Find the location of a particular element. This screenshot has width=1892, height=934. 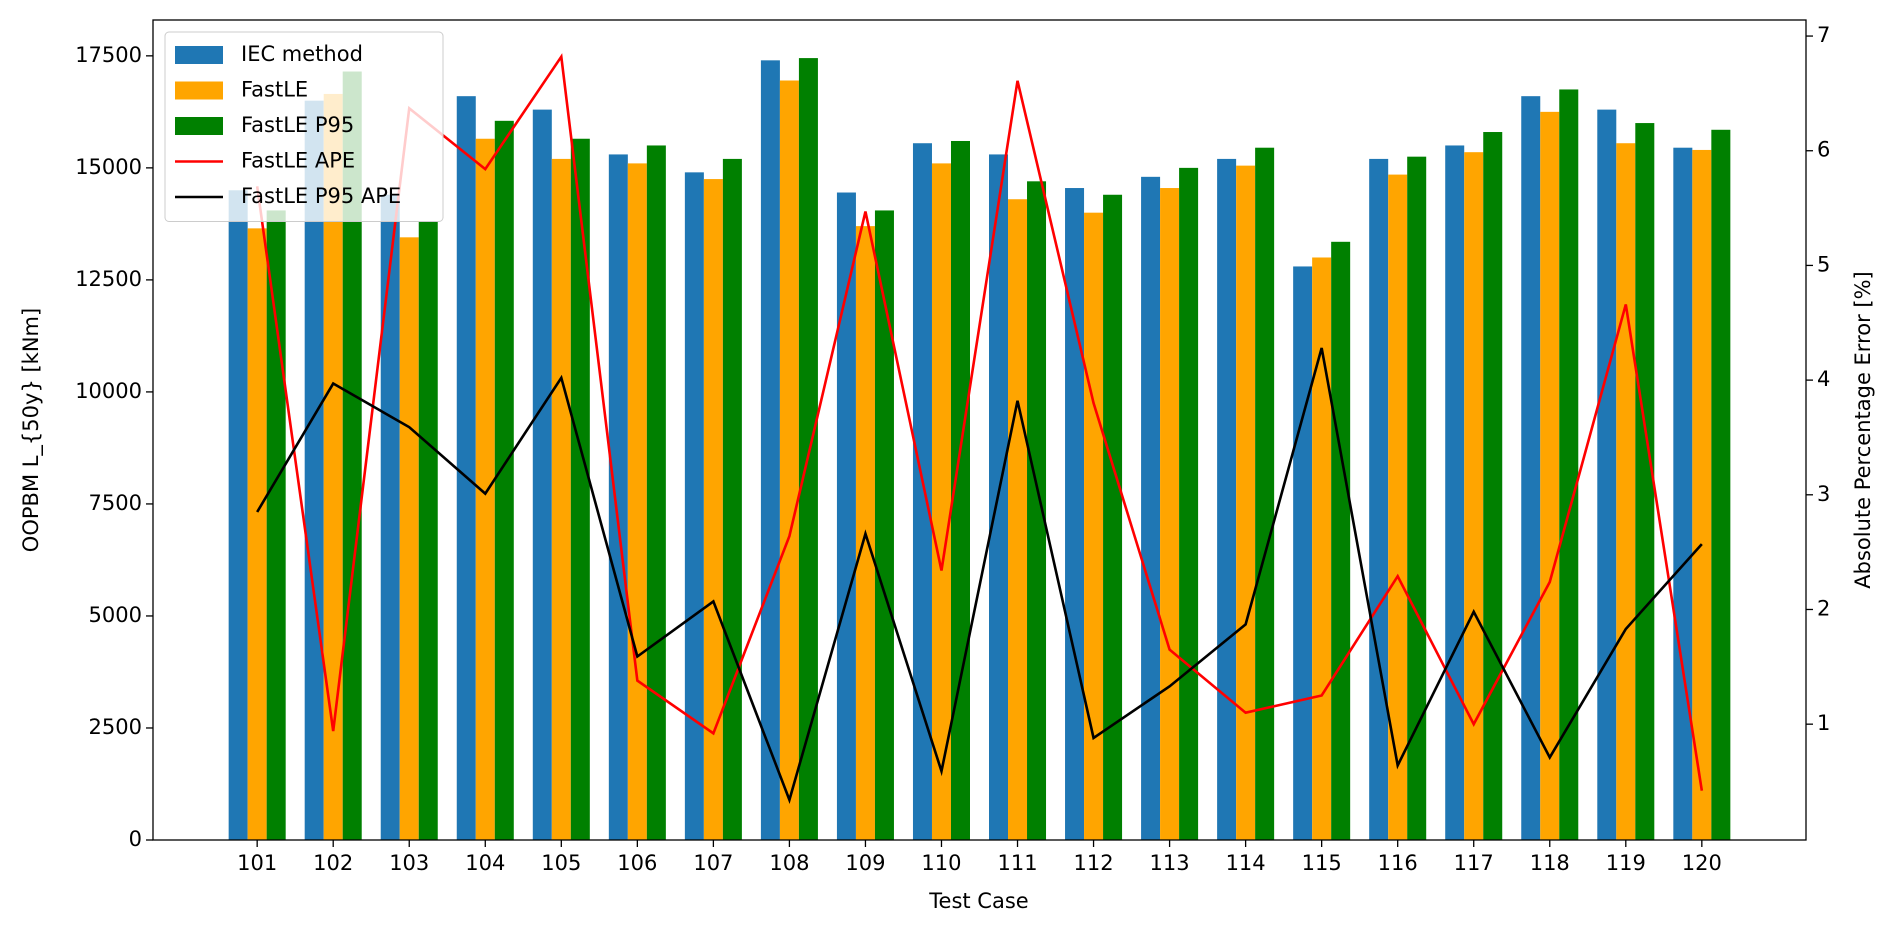

x-tick-label: 103 is located at coordinates (409, 863).